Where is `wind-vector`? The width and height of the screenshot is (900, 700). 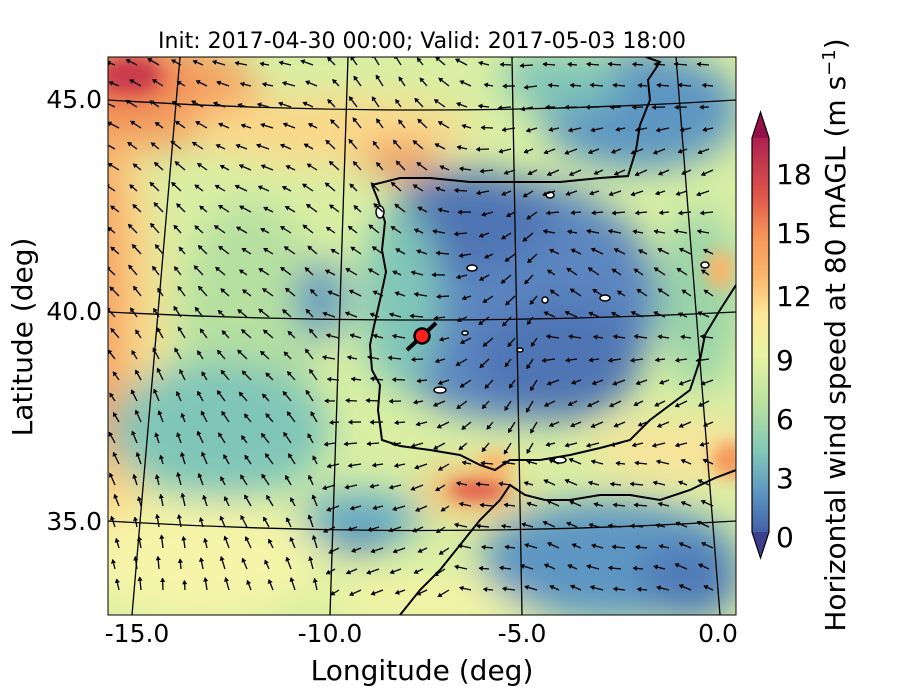
wind-vector is located at coordinates (112, 63).